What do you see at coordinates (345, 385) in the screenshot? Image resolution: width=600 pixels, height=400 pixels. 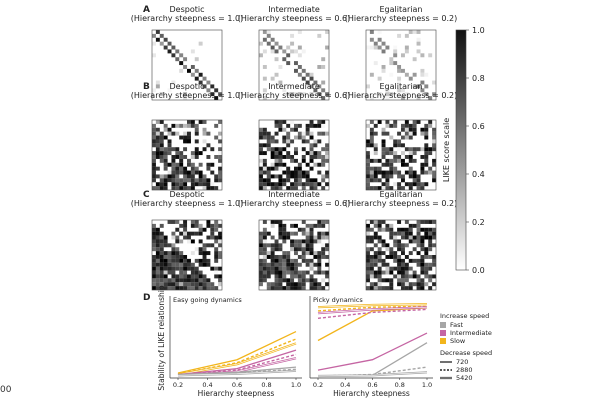 I see `x-tick-label: 0.4` at bounding box center [345, 385].